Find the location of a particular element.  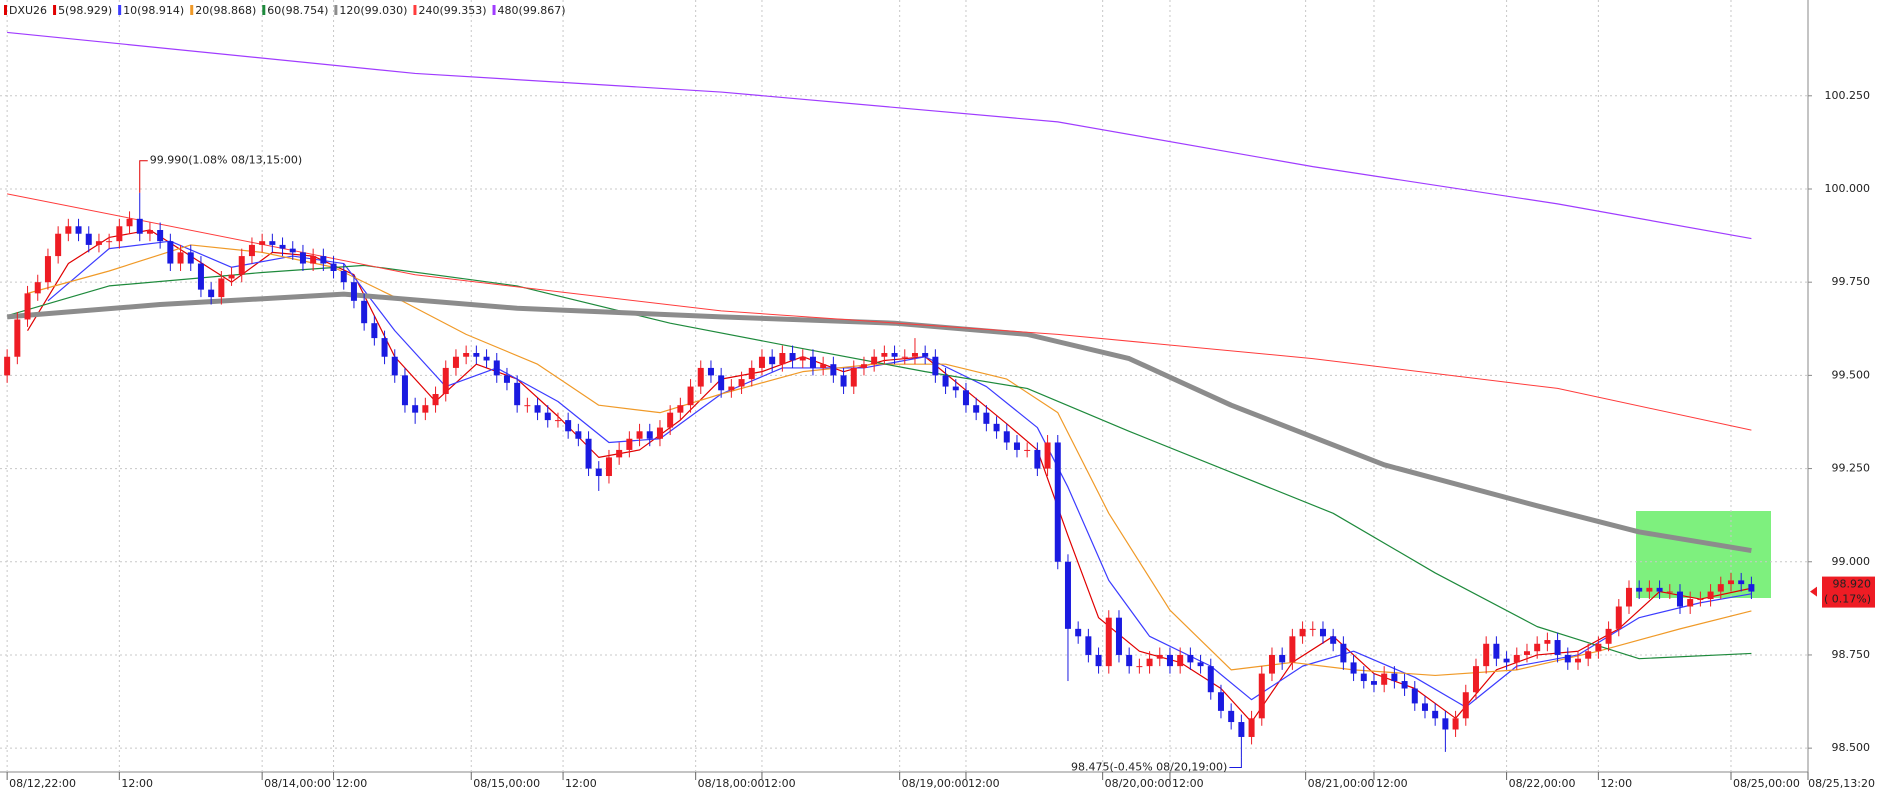

price-tag is located at coordinates (1848, 592).